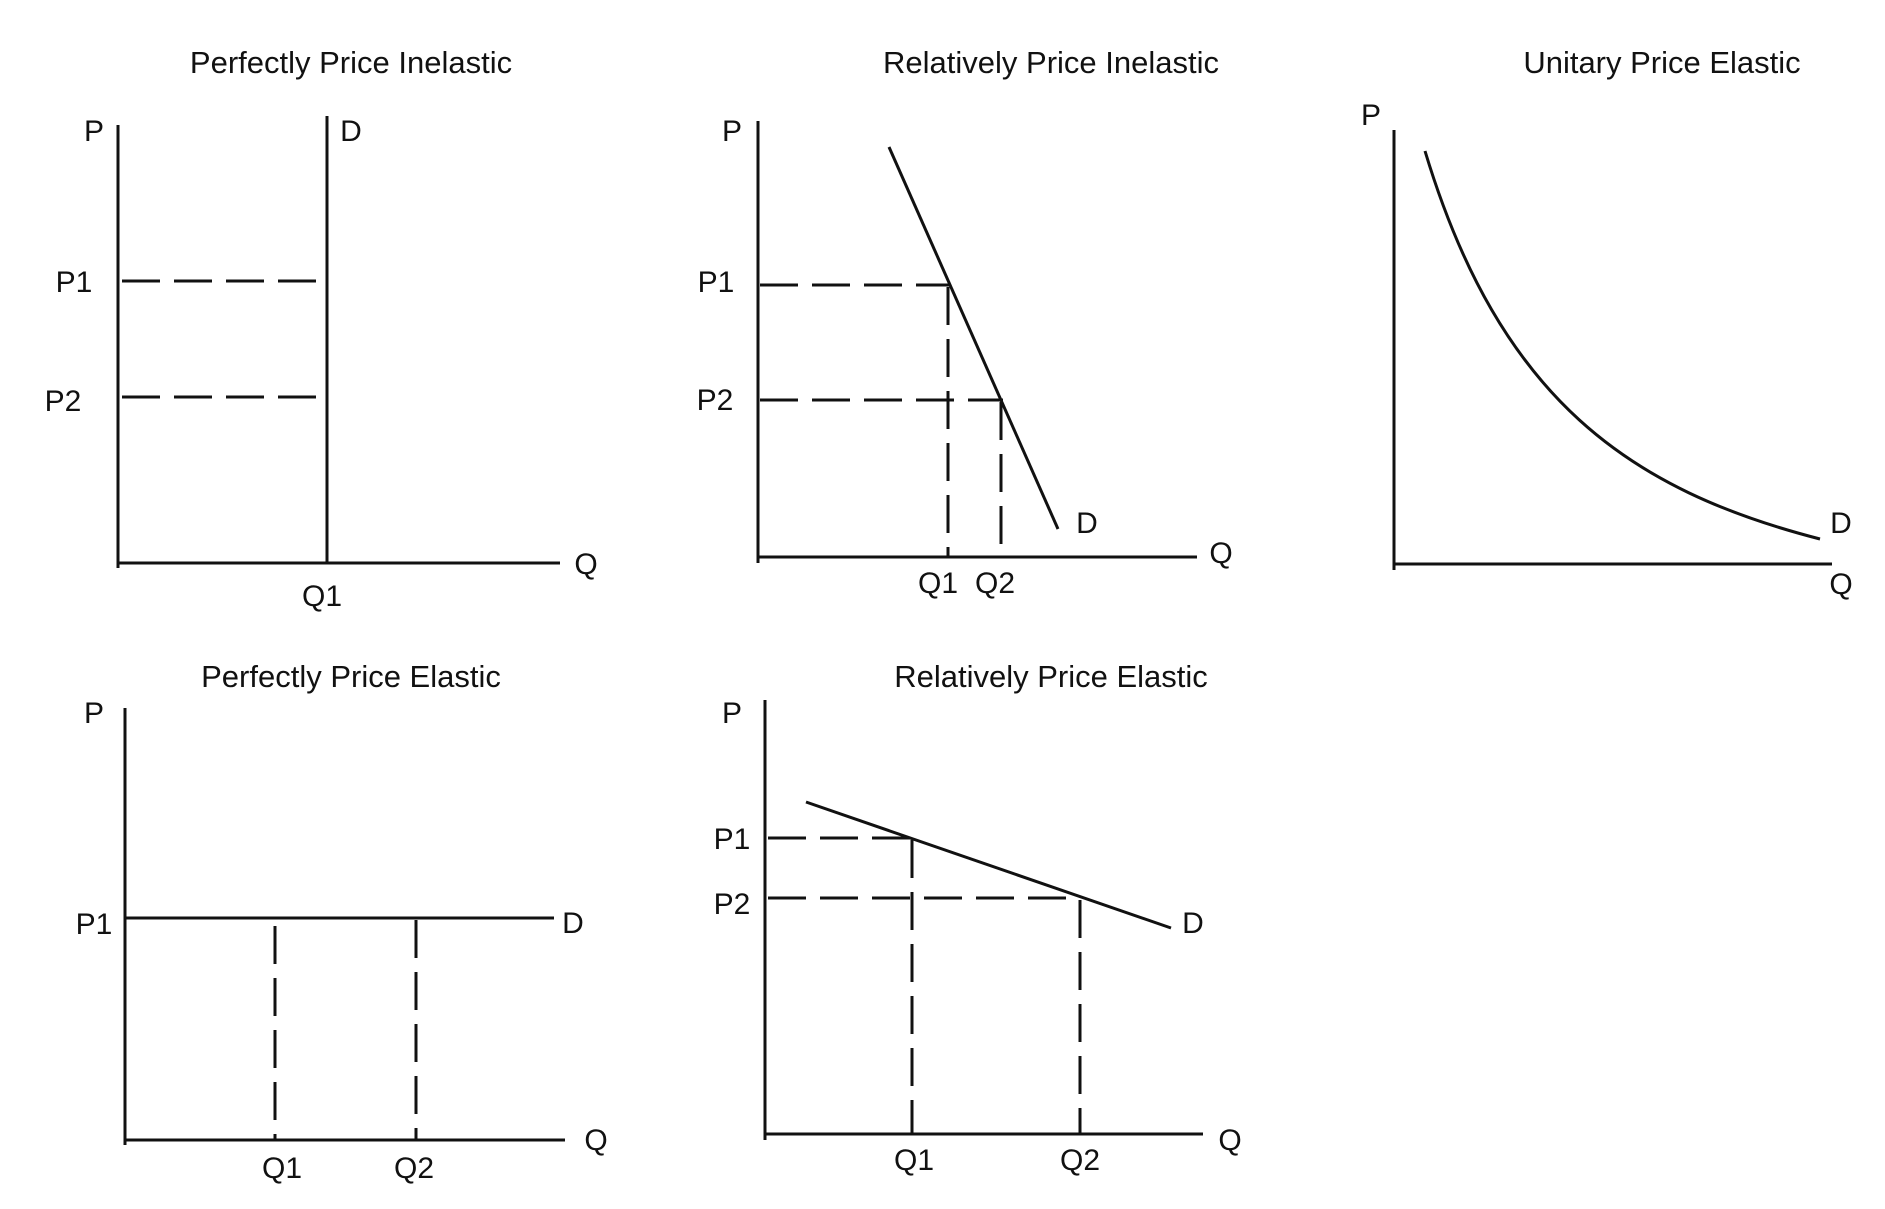 The width and height of the screenshot is (1885, 1209). Describe the element at coordinates (1661, 62) in the screenshot. I see `panel-title: Unitary Price Elastic` at that location.